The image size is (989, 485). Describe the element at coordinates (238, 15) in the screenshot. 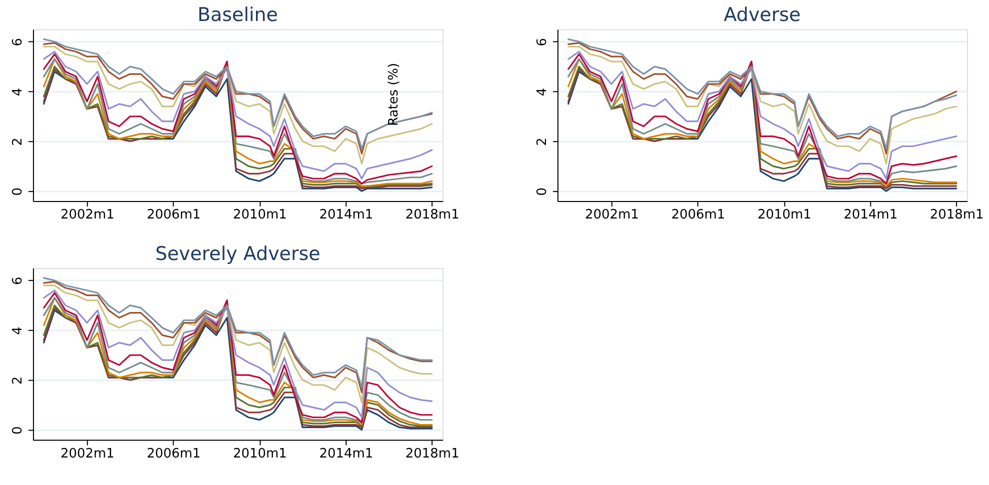

I see `chart-title: Baseline` at that location.